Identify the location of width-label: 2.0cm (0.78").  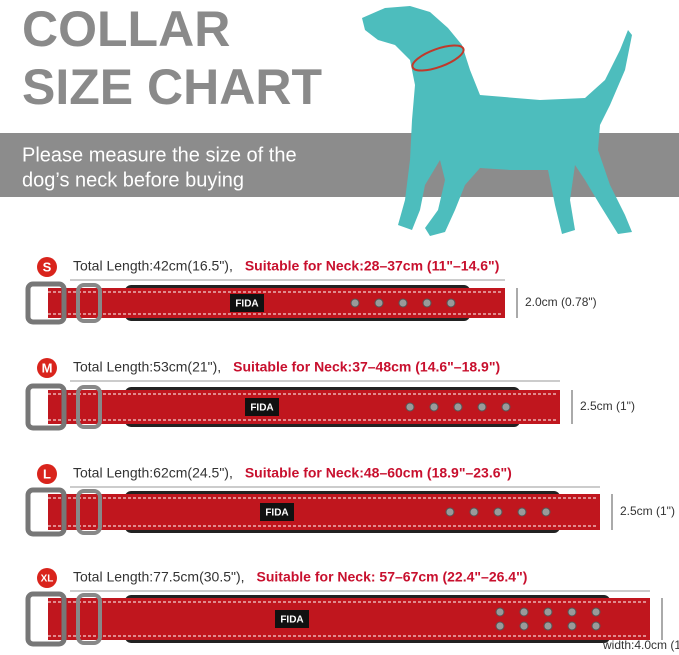
(561, 302).